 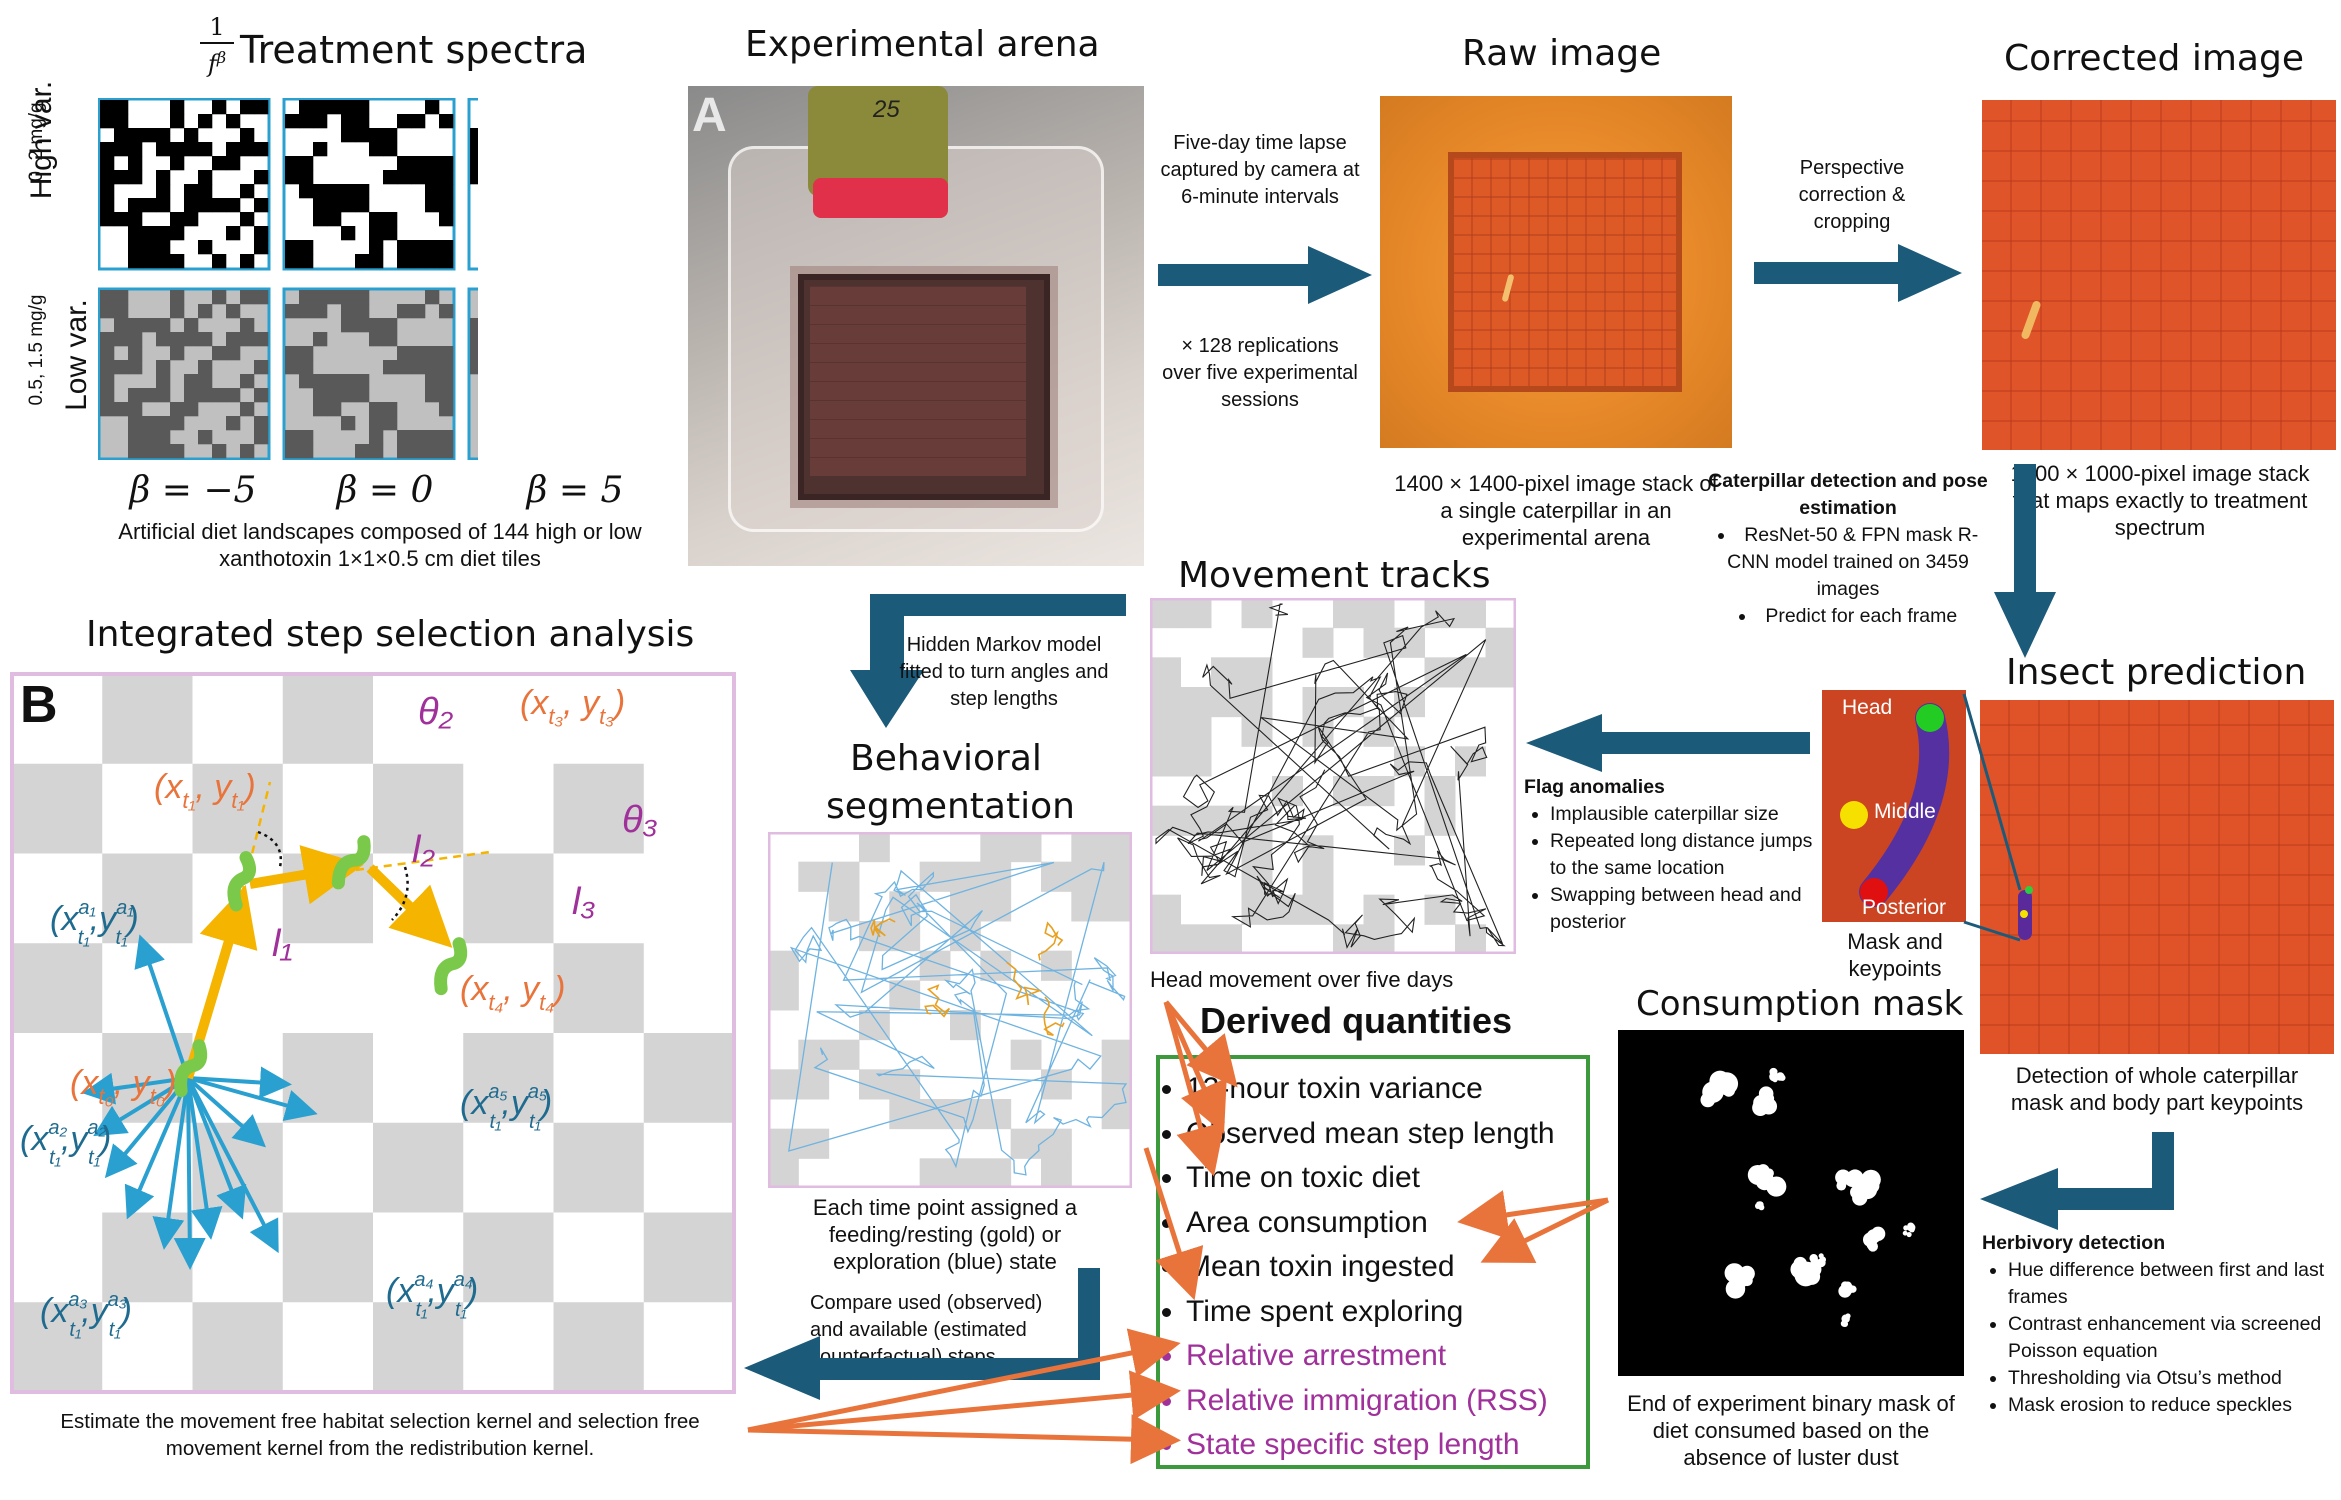 I want to click on coordinate-label: (xt₀, yt₀), so click(x=123, y=1086).